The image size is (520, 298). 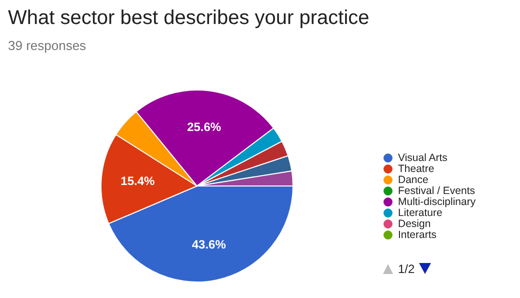 What do you see at coordinates (209, 244) in the screenshot?
I see `data-label: 43.6%` at bounding box center [209, 244].